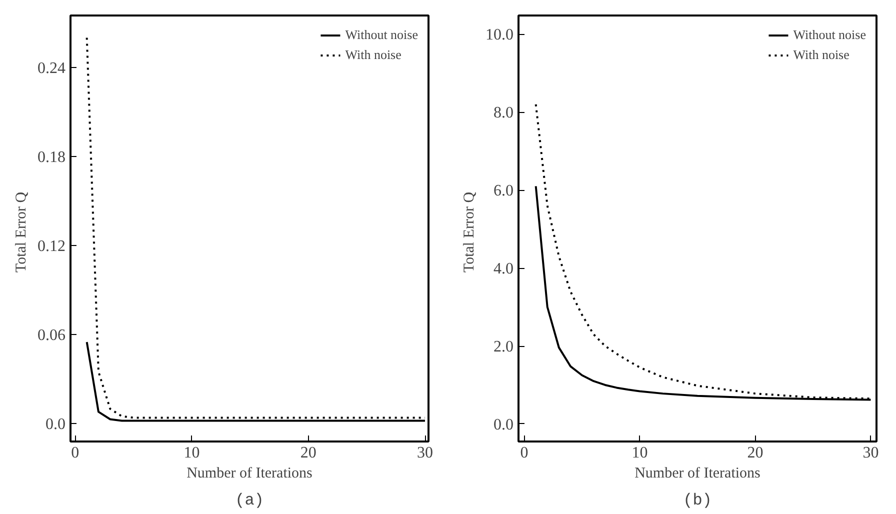  What do you see at coordinates (52, 68) in the screenshot?
I see `y-tick-label: 0.24` at bounding box center [52, 68].